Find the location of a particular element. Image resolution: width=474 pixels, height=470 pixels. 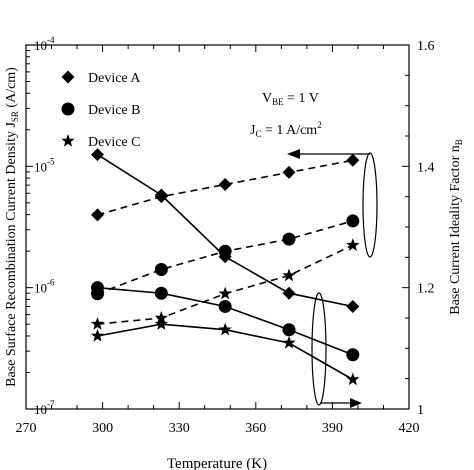

y-right-label-main: Base Current Ideality Factor n is located at coordinates (455, 230).